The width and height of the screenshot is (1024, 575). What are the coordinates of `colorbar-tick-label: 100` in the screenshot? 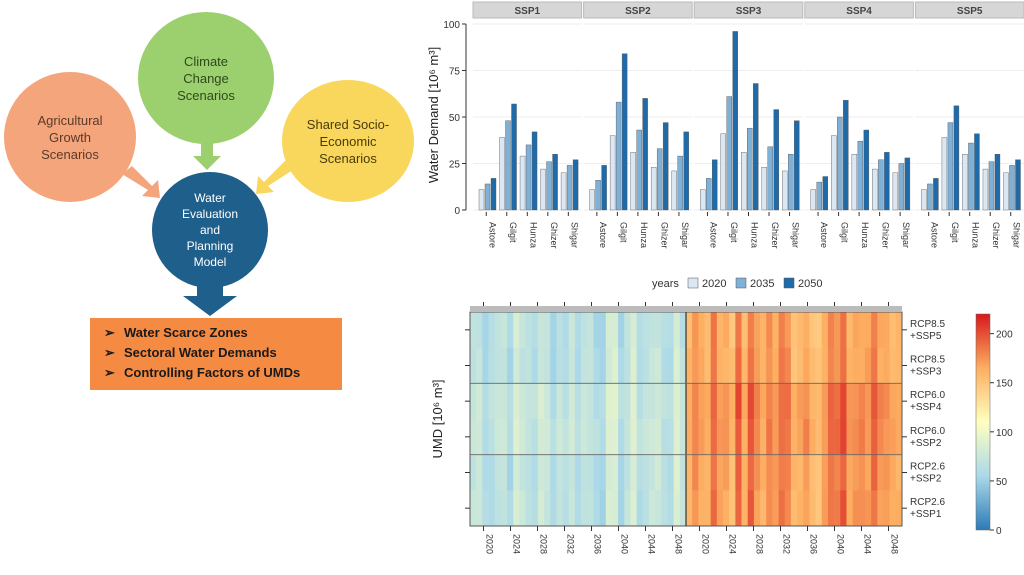 It's located at (1004, 433).